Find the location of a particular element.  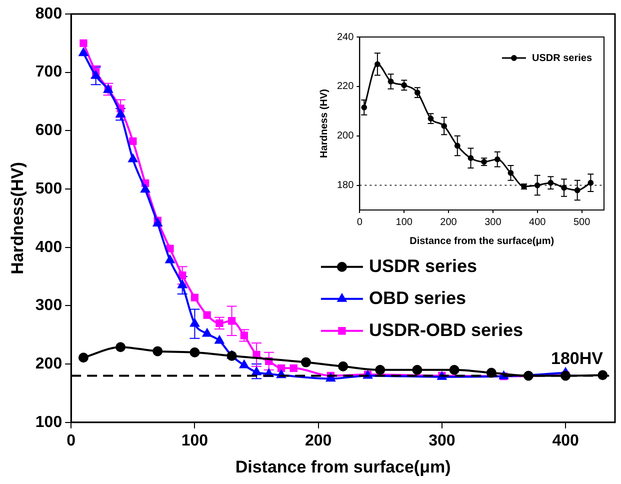

y-tick-label: 400 is located at coordinates (48, 247).